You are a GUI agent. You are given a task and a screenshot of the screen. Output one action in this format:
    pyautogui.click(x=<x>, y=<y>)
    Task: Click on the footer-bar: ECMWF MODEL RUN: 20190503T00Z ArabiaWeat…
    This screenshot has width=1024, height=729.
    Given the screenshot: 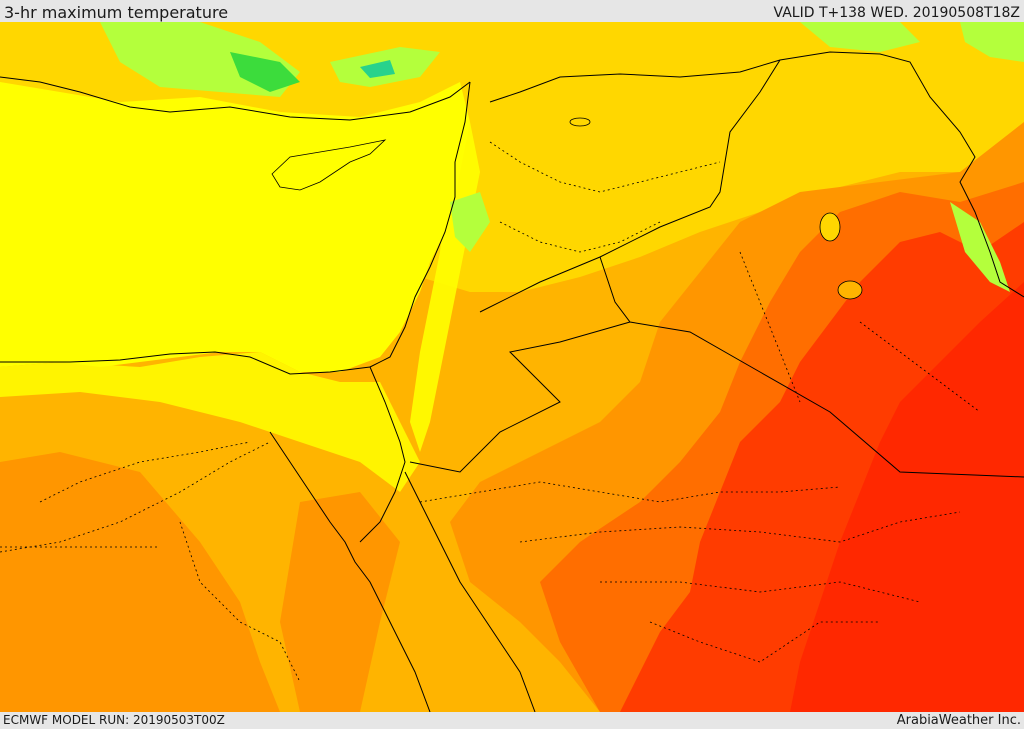 What is the action you would take?
    pyautogui.click(x=512, y=720)
    